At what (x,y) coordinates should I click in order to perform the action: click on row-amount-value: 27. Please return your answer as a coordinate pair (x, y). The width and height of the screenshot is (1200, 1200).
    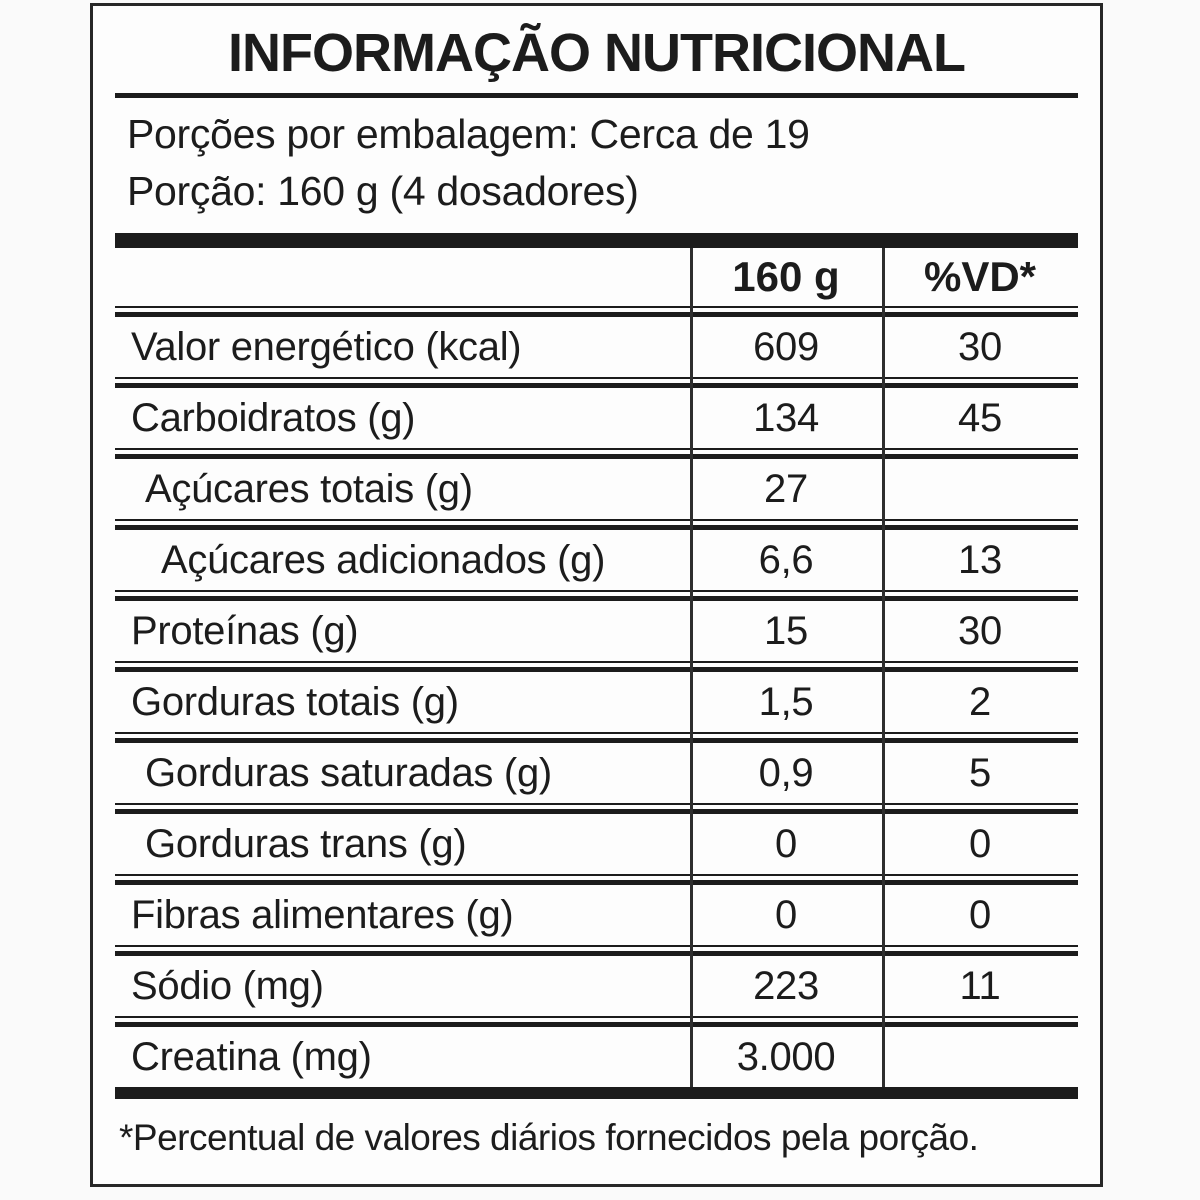
    Looking at the image, I should click on (786, 488).